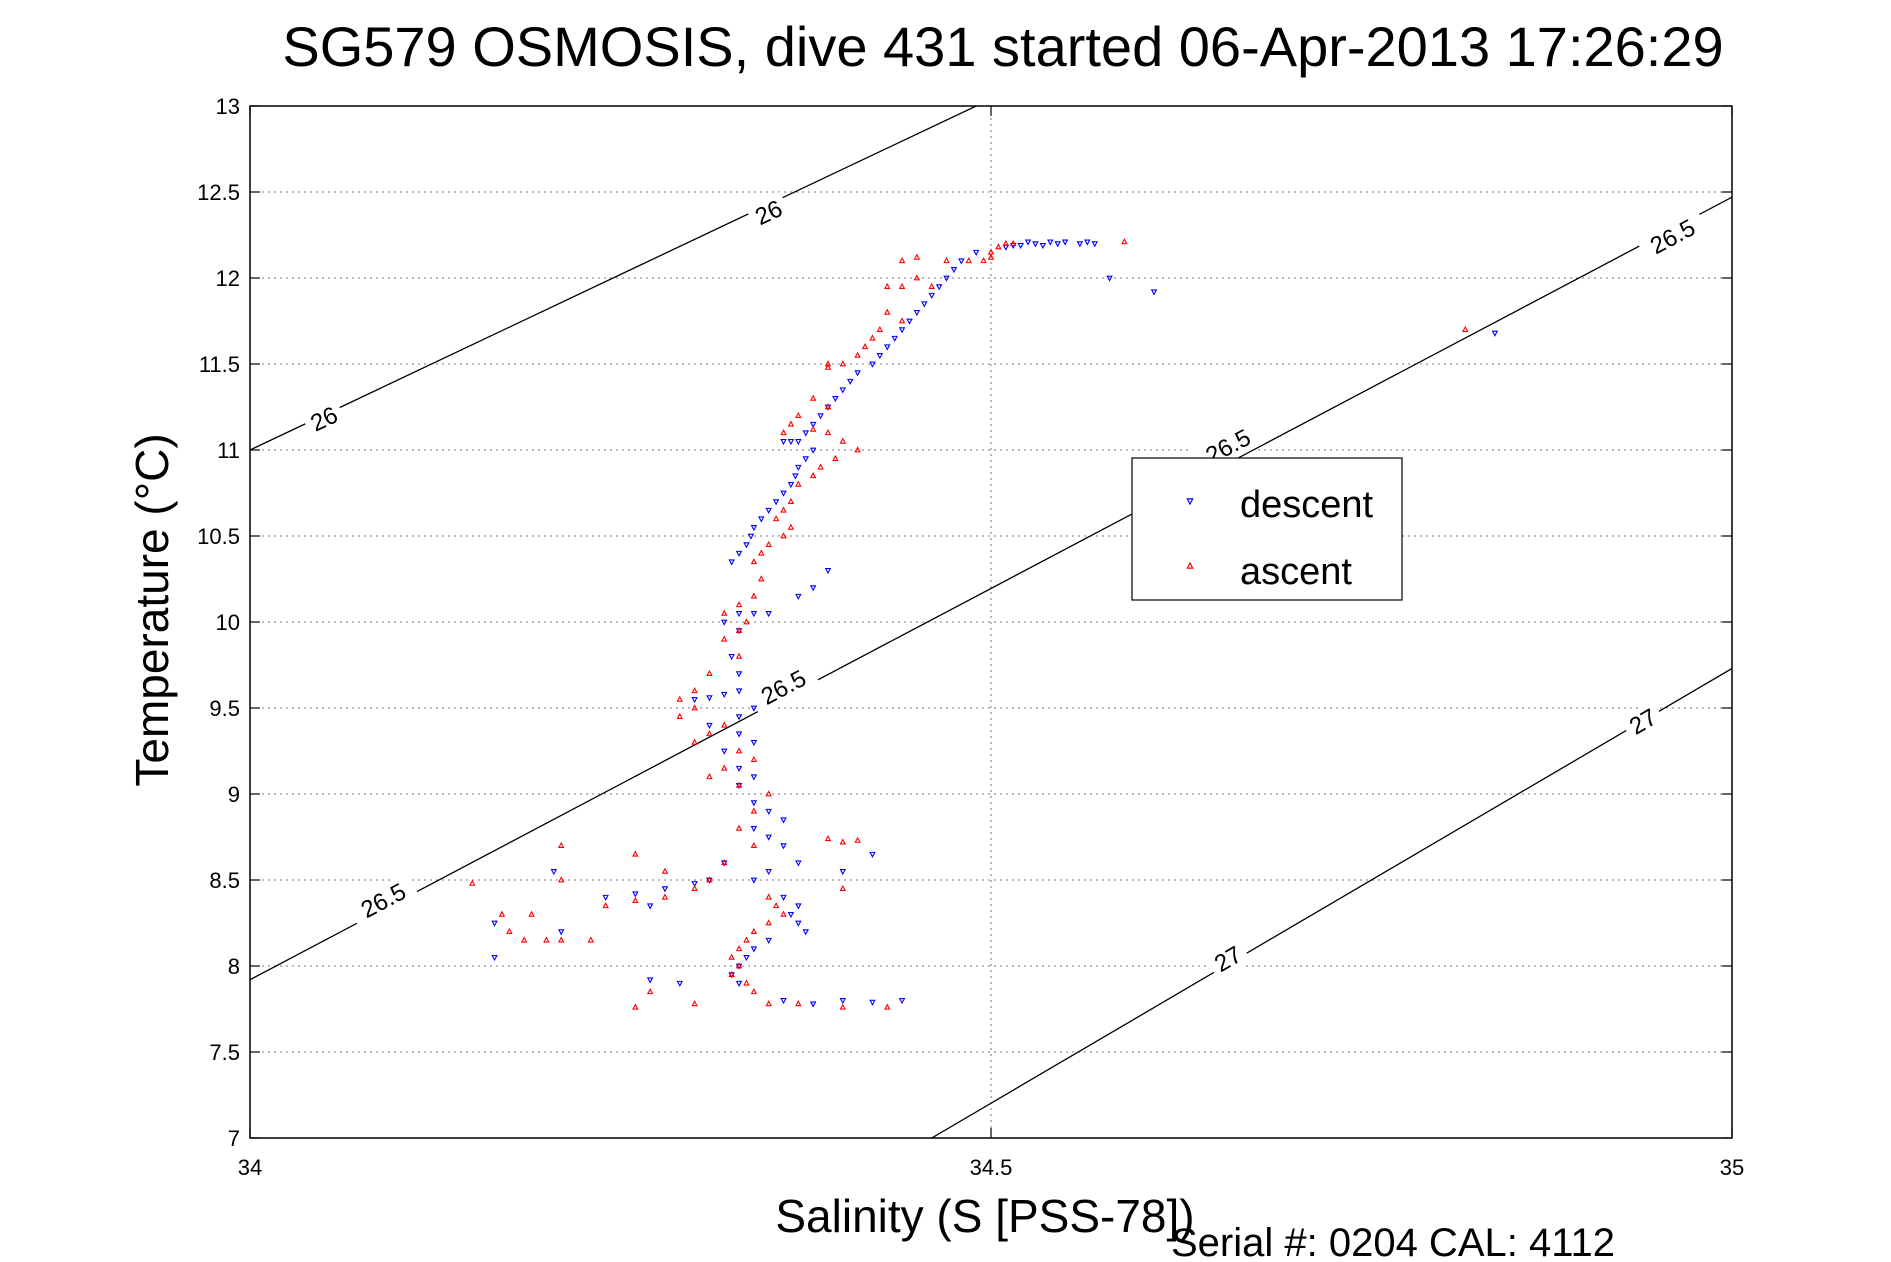  I want to click on serial-cal-label: Serial #: 0204 CAL: 4112, so click(1393, 1241).